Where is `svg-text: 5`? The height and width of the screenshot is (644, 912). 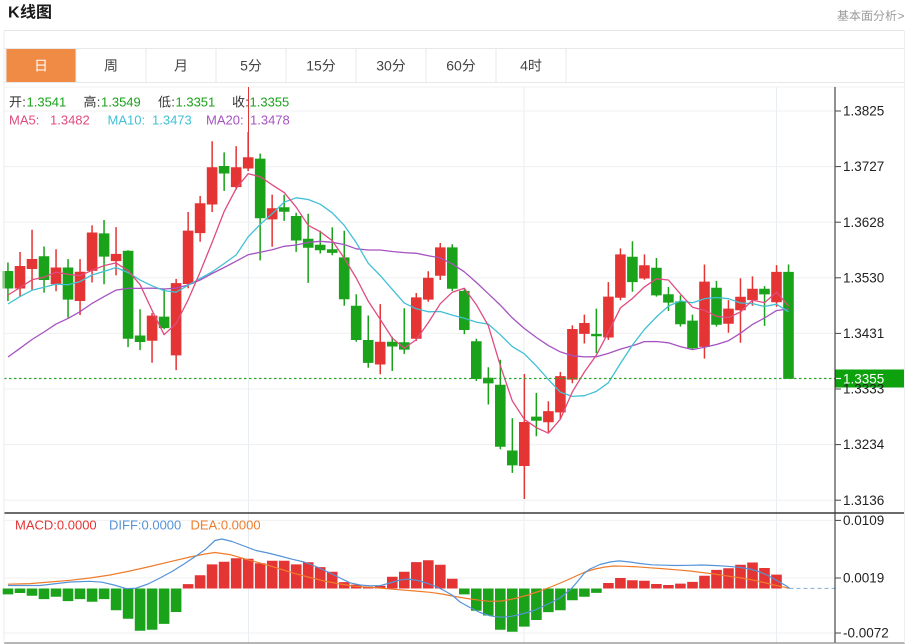
svg-text: 5 is located at coordinates (244, 66).